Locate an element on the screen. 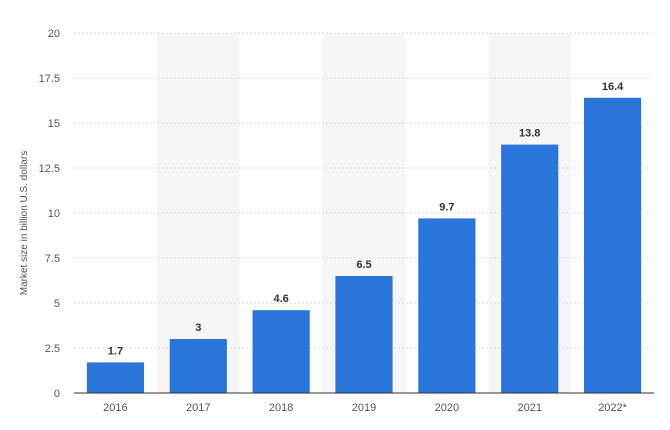  data-label: 1.7 is located at coordinates (115, 351).